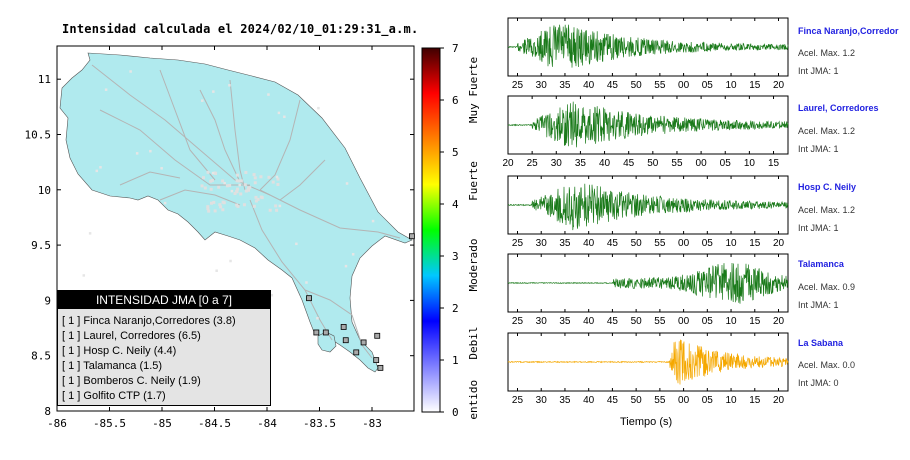  I want to click on x-tick-label: -83, so click(372, 423).